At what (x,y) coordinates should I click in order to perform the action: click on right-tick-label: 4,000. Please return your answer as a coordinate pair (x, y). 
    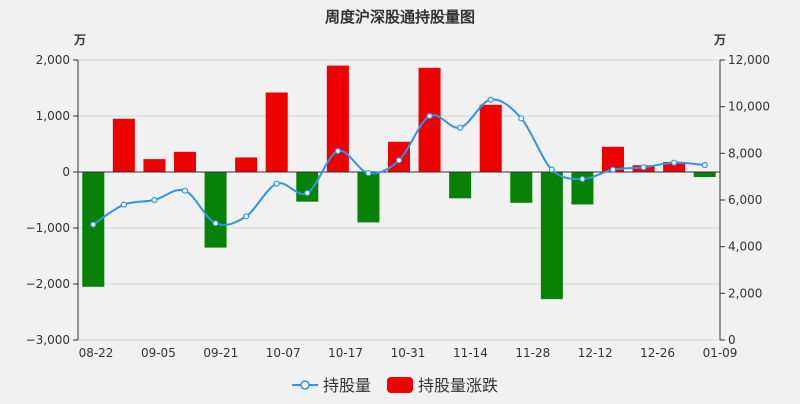
    Looking at the image, I should click on (745, 247).